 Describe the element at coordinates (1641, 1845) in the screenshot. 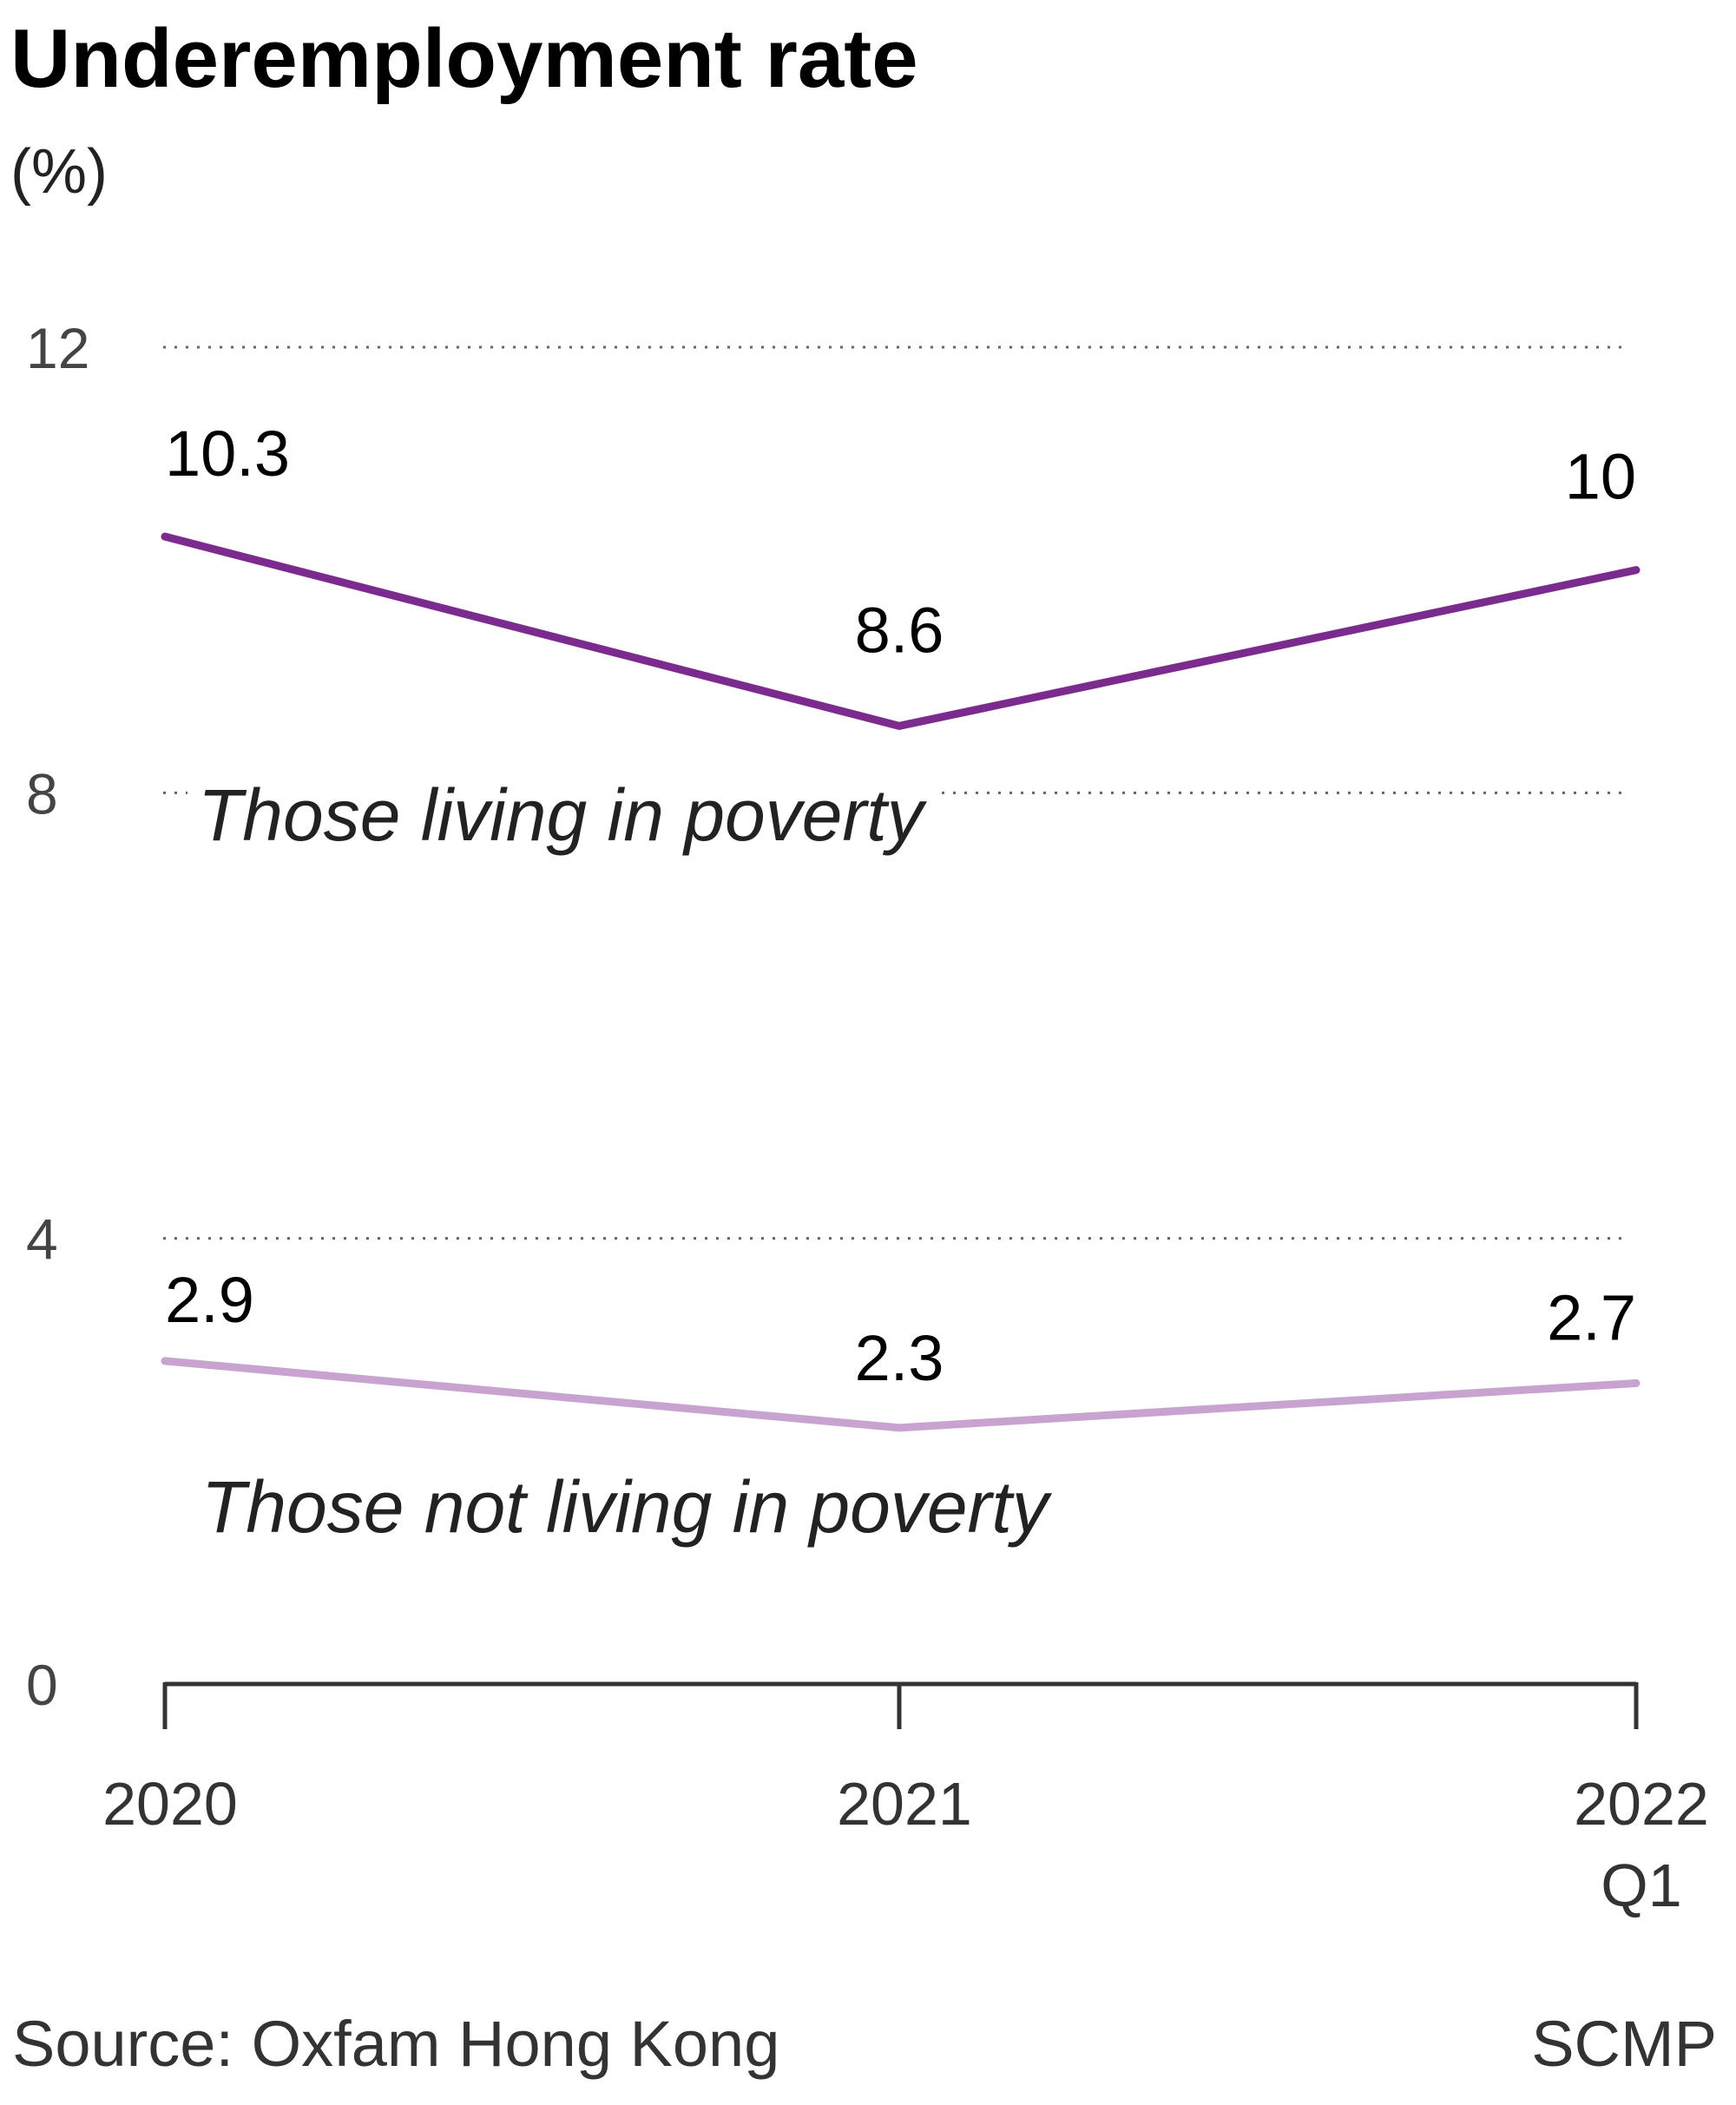

I see `x-tick-label: 2022 Q1` at that location.